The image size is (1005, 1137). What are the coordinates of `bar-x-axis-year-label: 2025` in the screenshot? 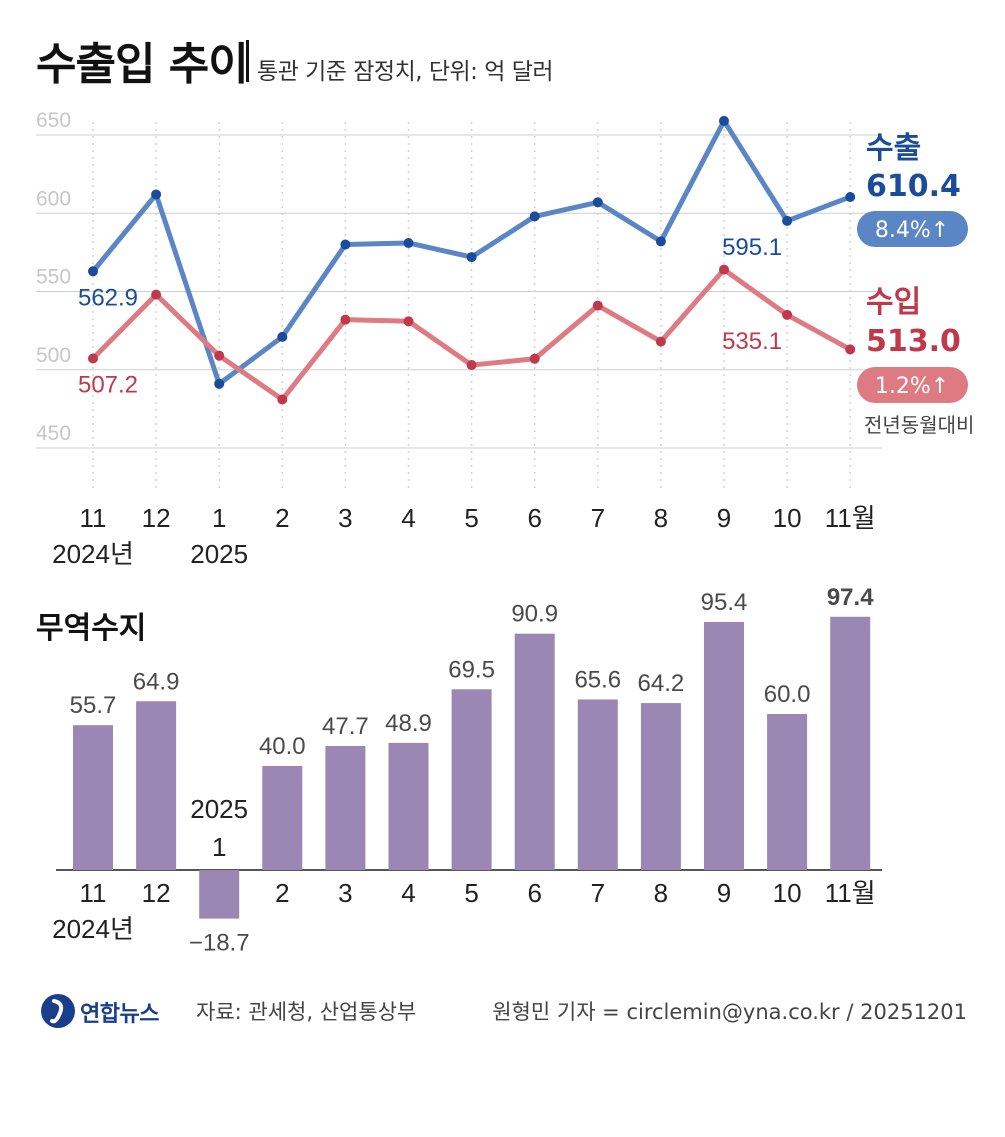 It's located at (219, 809).